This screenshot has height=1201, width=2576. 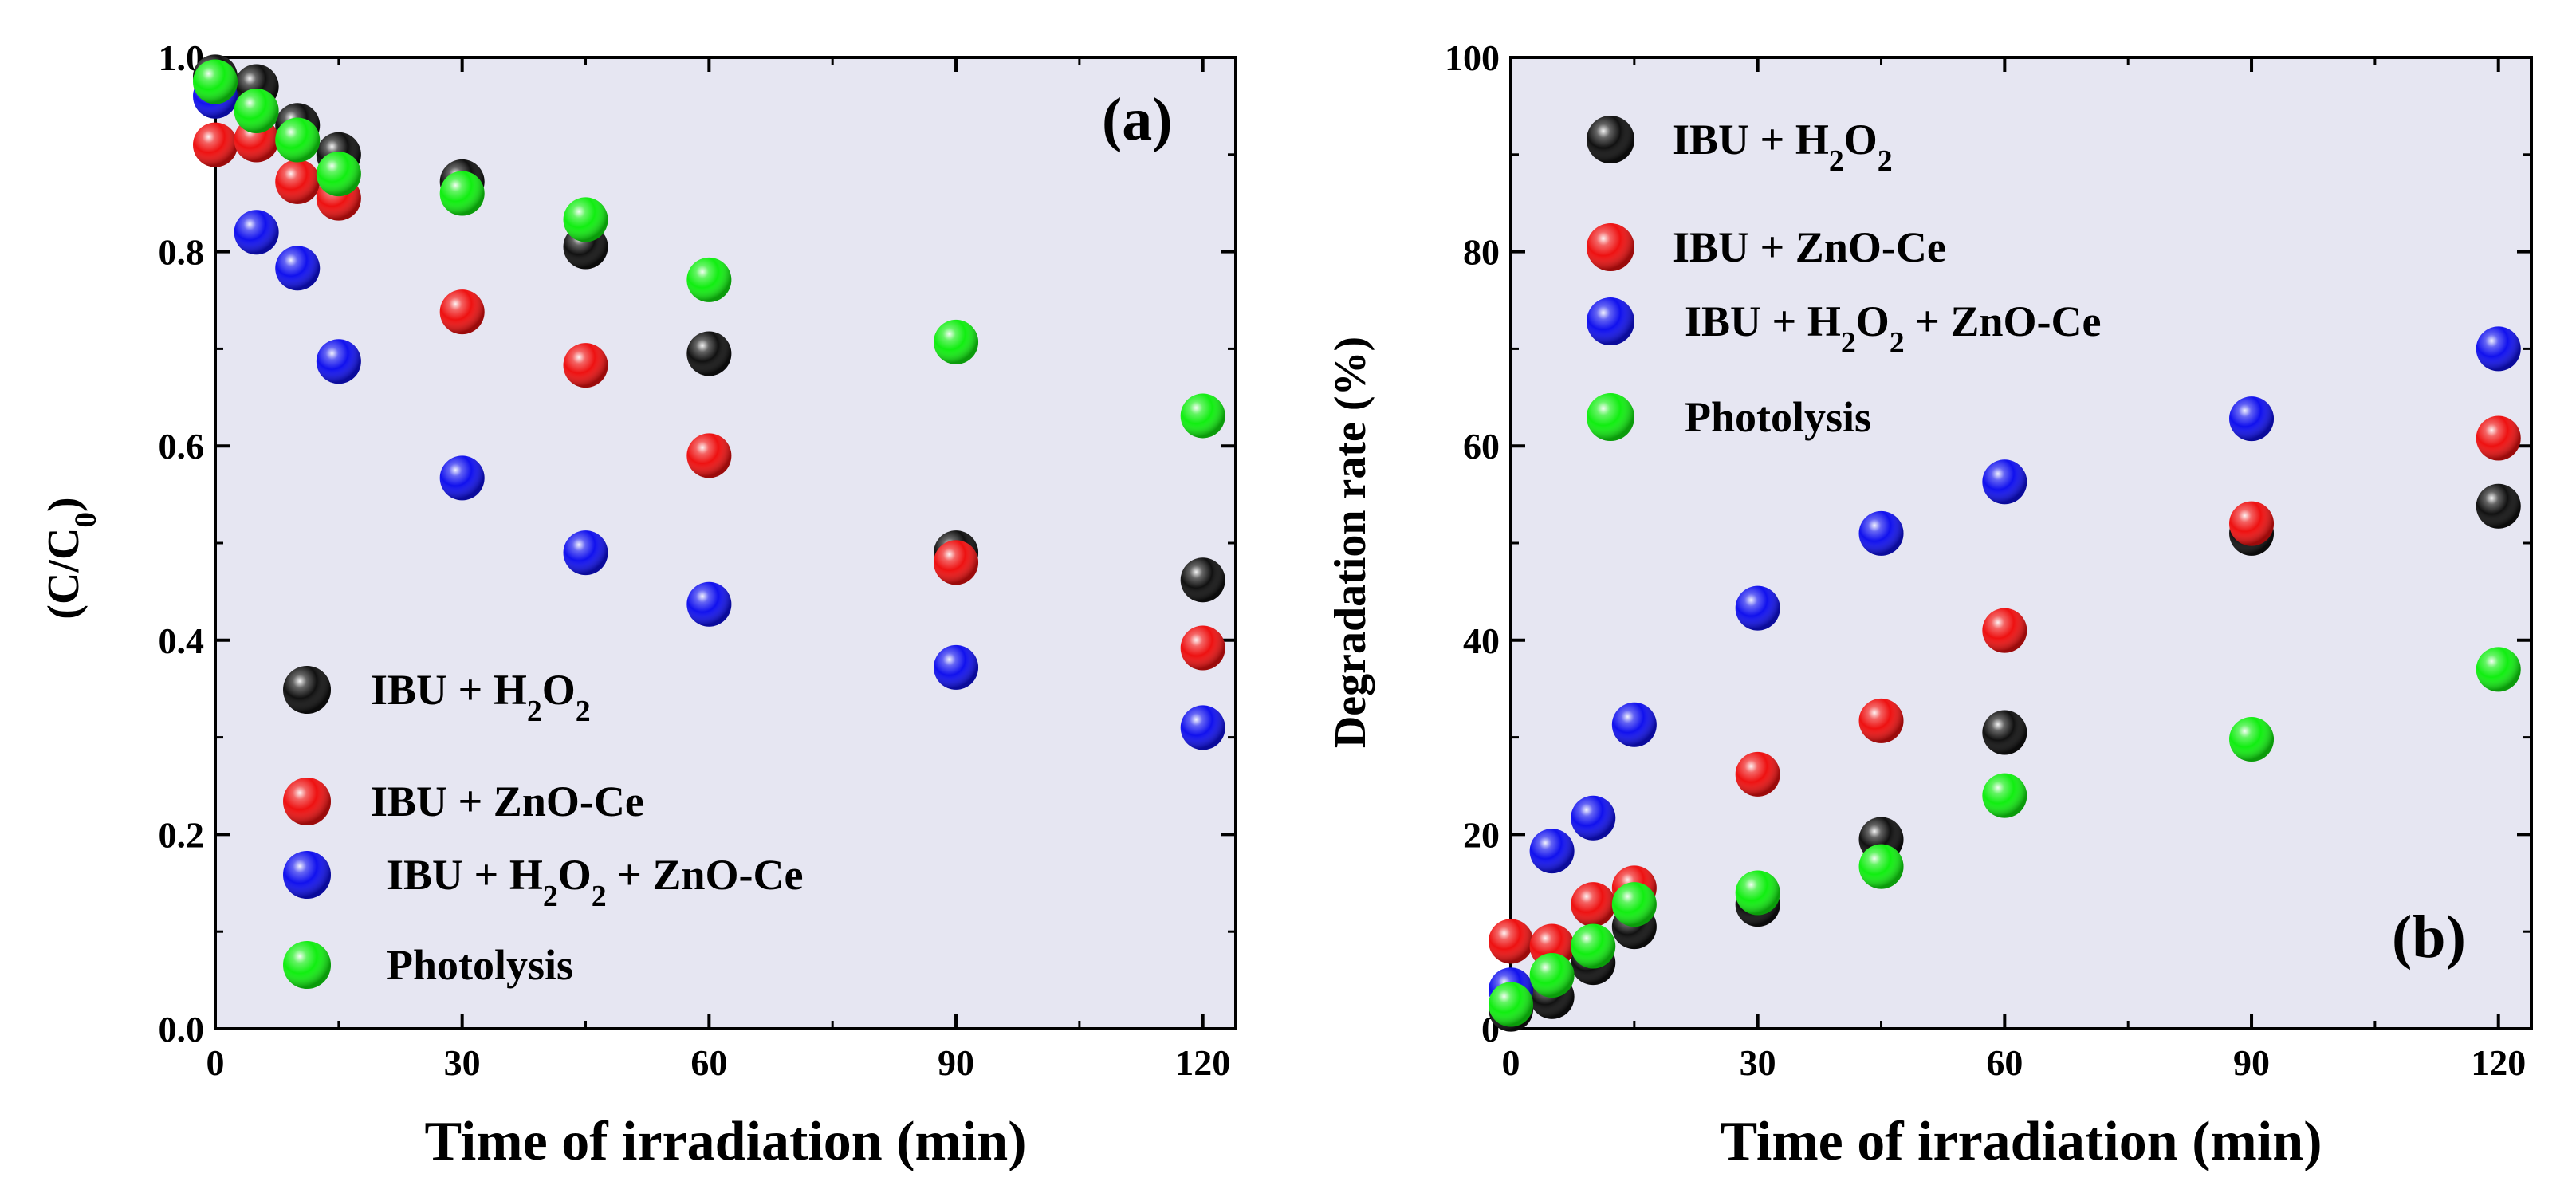 I want to click on y-tick-label: 0.4, so click(x=182, y=640).